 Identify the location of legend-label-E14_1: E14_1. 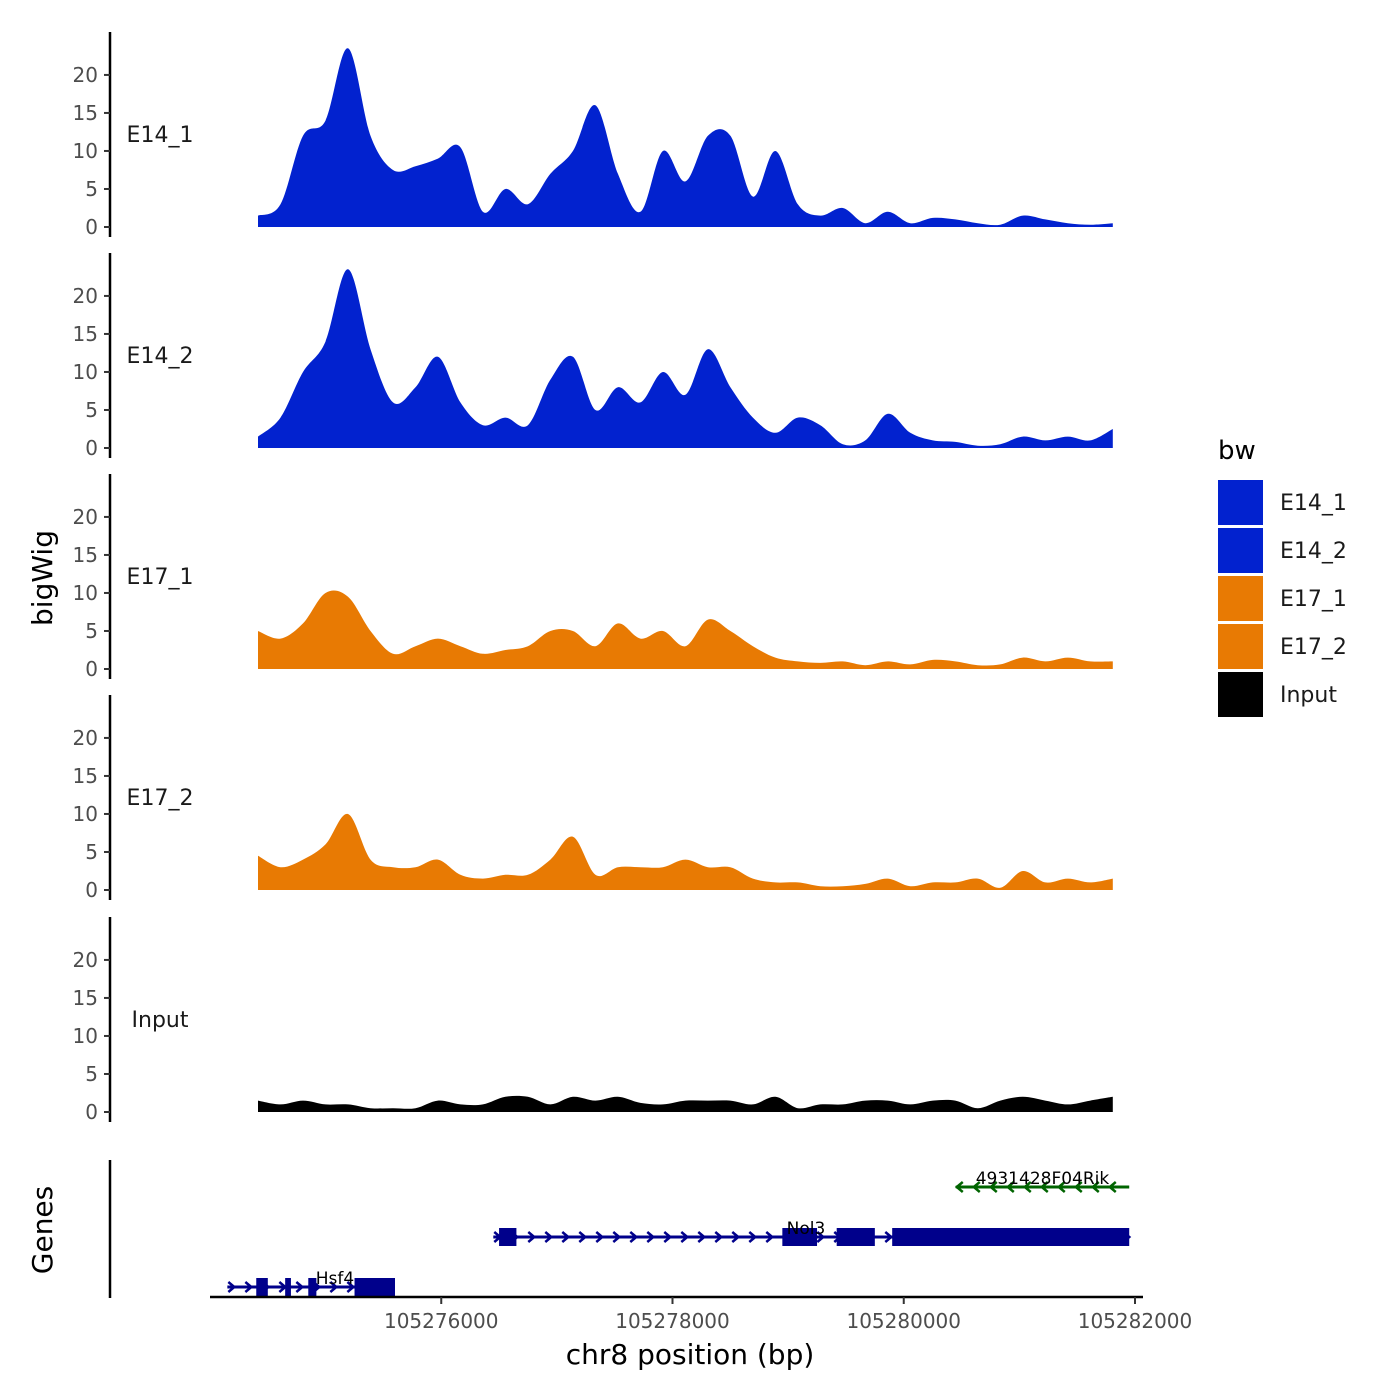
(1313, 503).